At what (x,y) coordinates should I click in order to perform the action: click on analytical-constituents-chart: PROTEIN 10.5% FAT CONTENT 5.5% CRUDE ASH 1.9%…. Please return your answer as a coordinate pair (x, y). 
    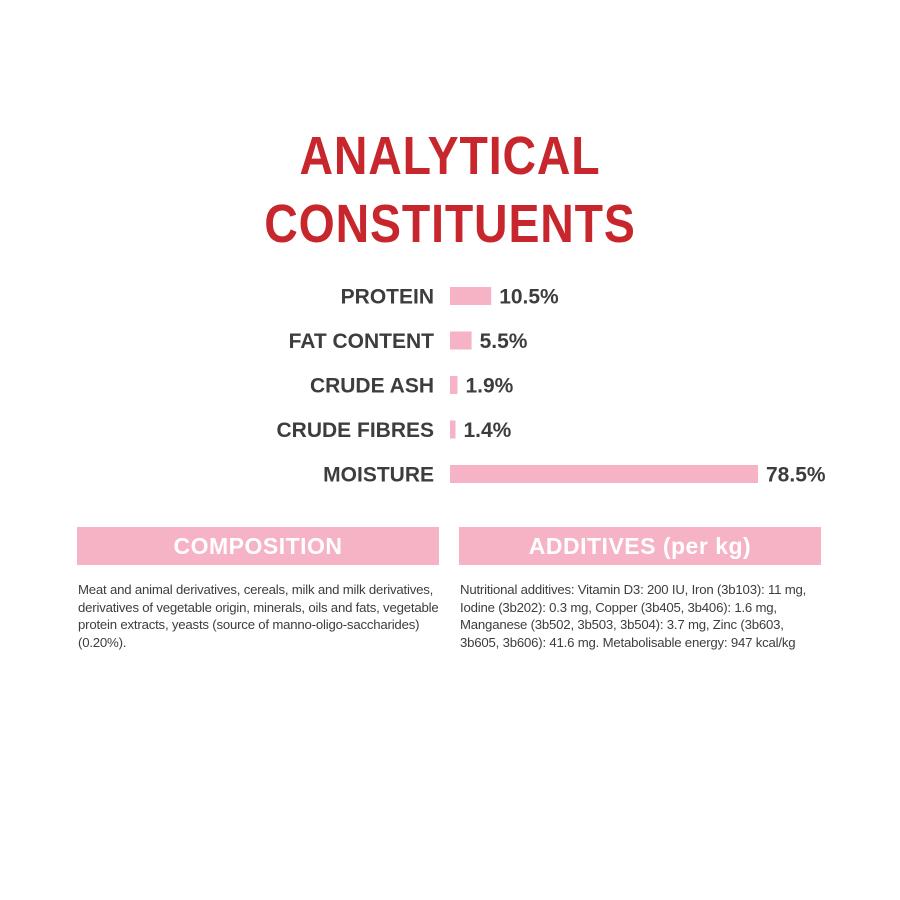
    Looking at the image, I should click on (551, 386).